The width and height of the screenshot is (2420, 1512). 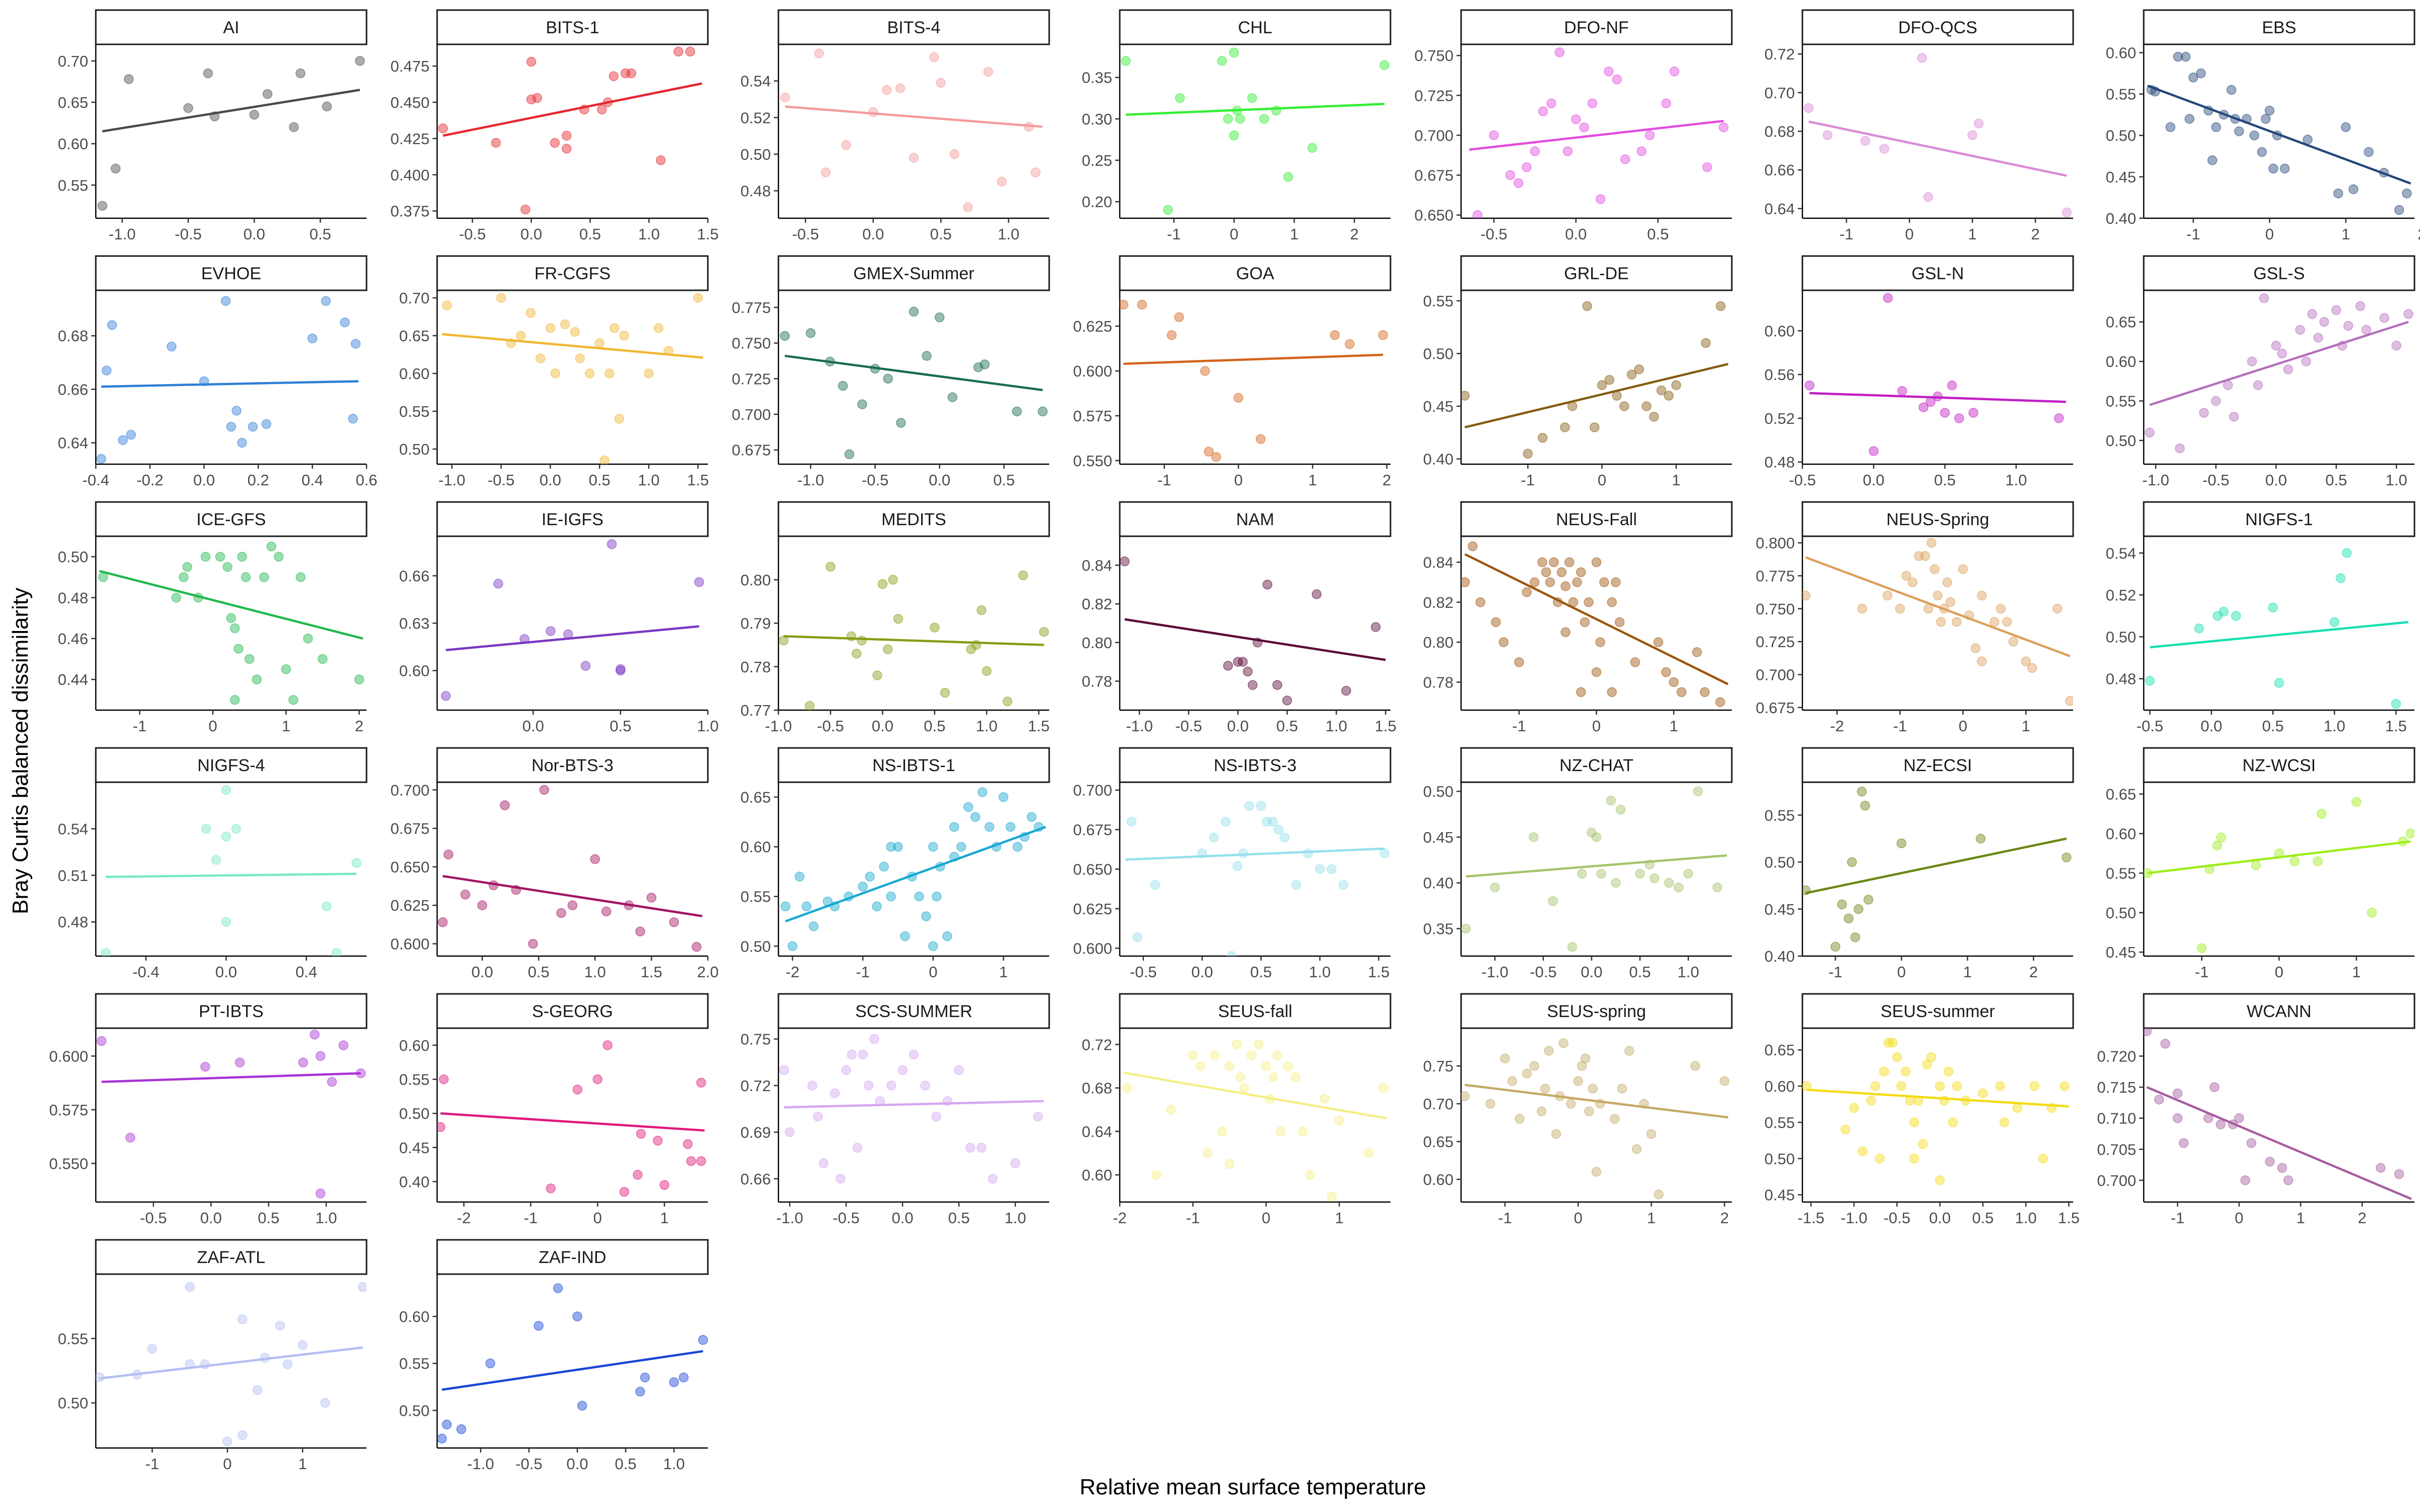 I want to click on x-tick-label: 1, so click(x=302, y=1464).